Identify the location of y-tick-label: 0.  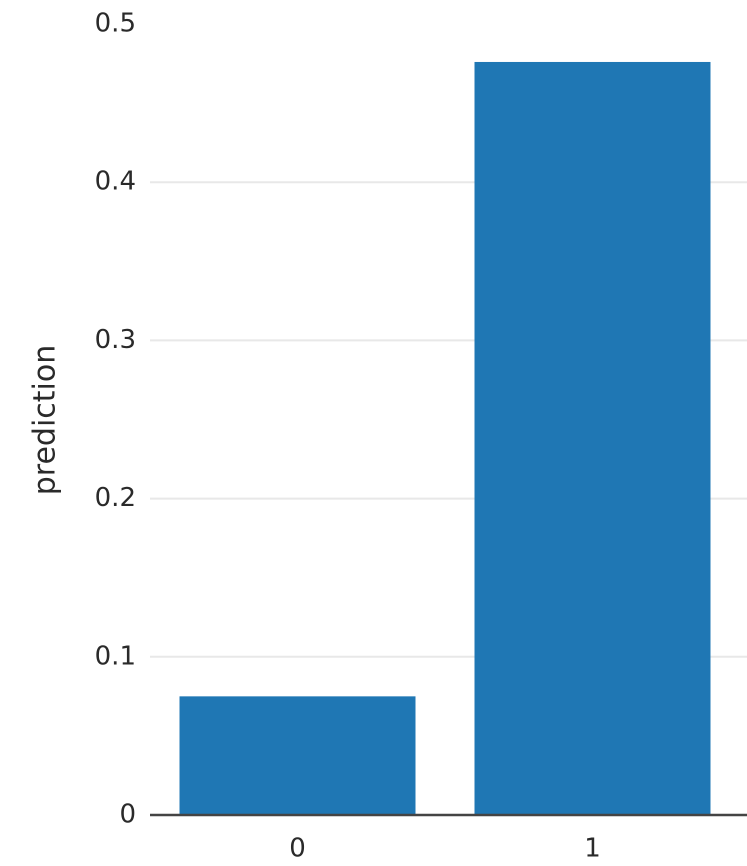
(127, 815).